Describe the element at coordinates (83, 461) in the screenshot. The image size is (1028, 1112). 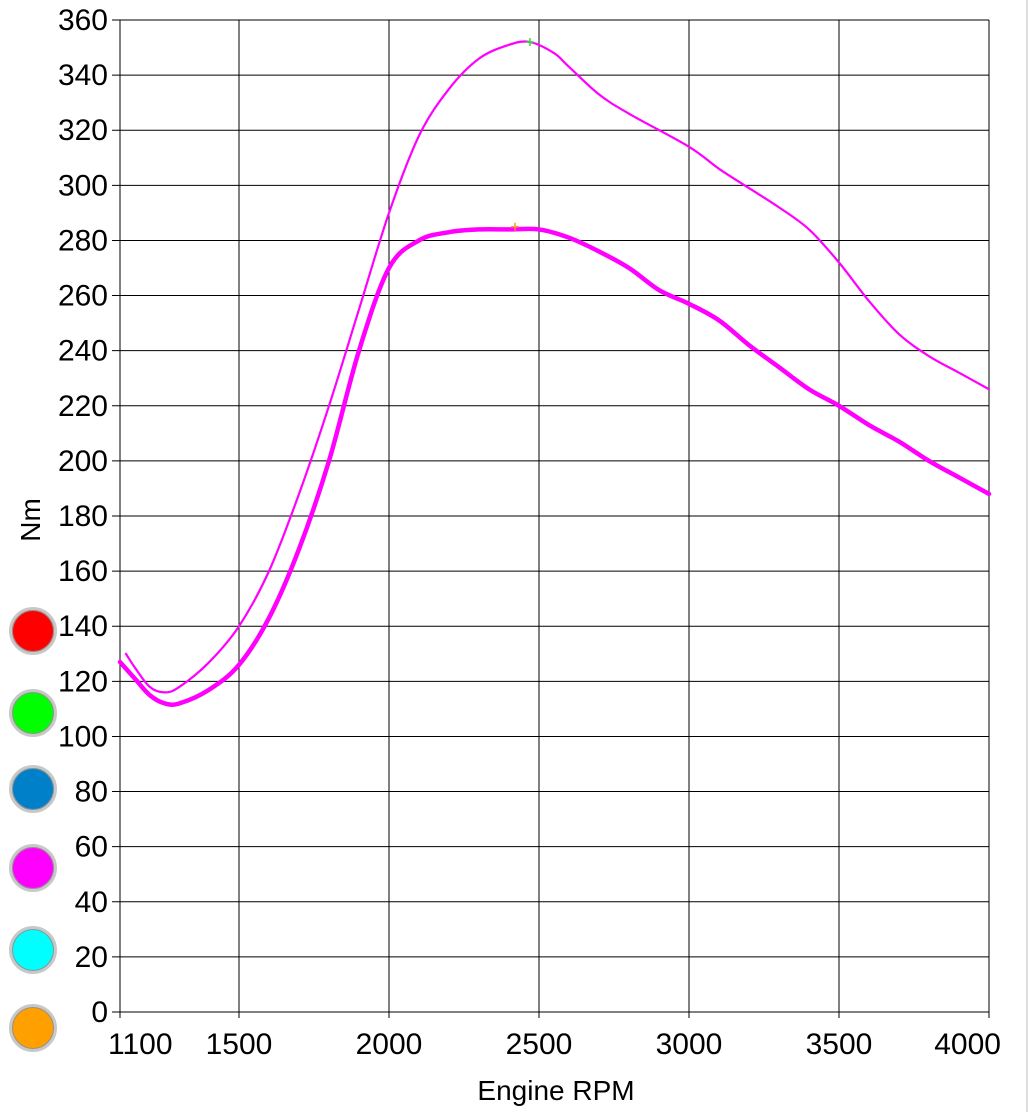
I see `y-tick-label: 200` at that location.